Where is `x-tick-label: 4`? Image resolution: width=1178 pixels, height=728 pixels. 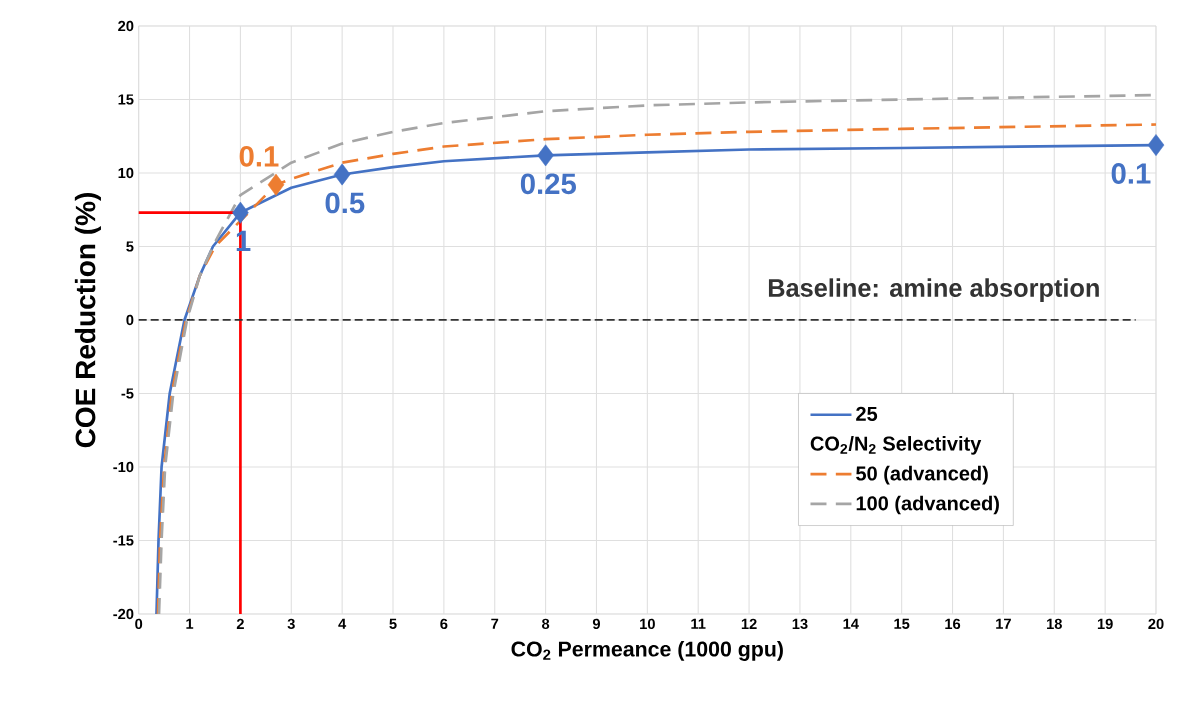 x-tick-label: 4 is located at coordinates (342, 623).